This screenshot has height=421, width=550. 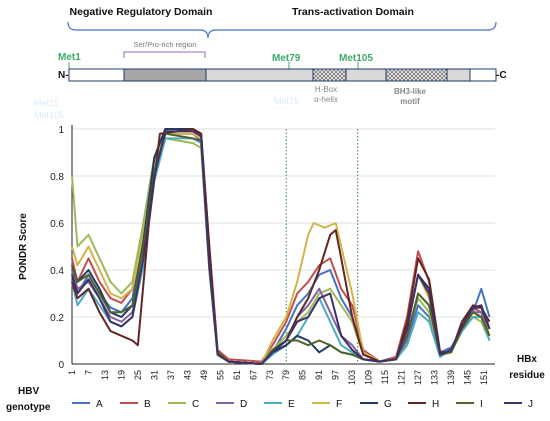 What do you see at coordinates (319, 375) in the screenshot?
I see `x-tick-label: 91` at bounding box center [319, 375].